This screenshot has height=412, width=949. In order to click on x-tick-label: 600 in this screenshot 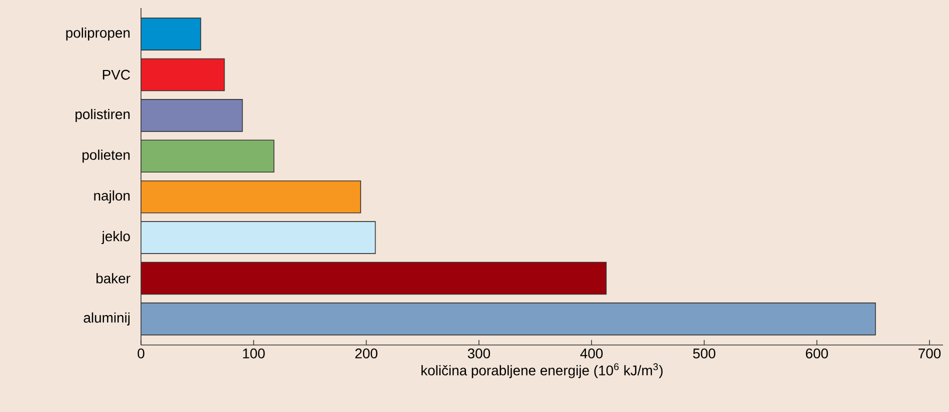, I will do `click(817, 353)`.